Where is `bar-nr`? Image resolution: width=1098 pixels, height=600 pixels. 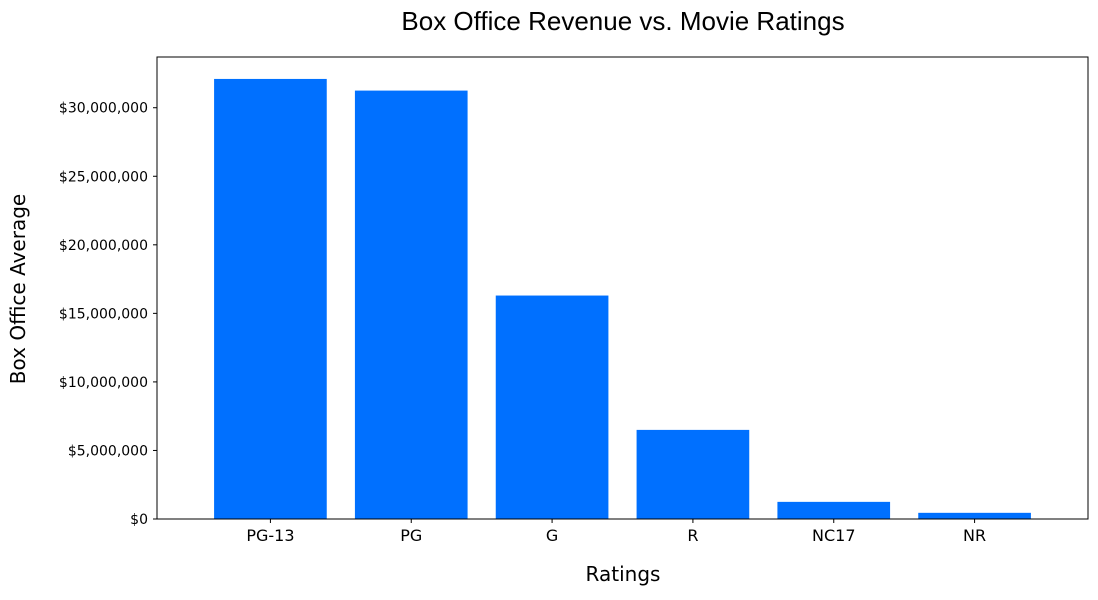 bar-nr is located at coordinates (974, 515).